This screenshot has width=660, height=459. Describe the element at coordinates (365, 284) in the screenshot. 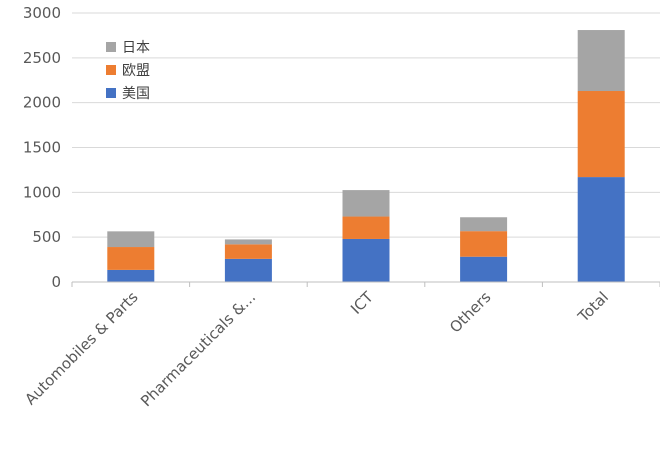

I see `x-axis` at that location.